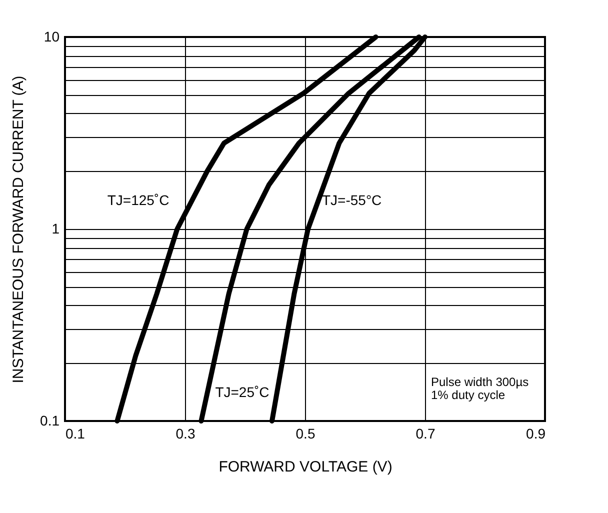 The height and width of the screenshot is (513, 608). I want to click on x-tick-label: 0.5, so click(306, 434).